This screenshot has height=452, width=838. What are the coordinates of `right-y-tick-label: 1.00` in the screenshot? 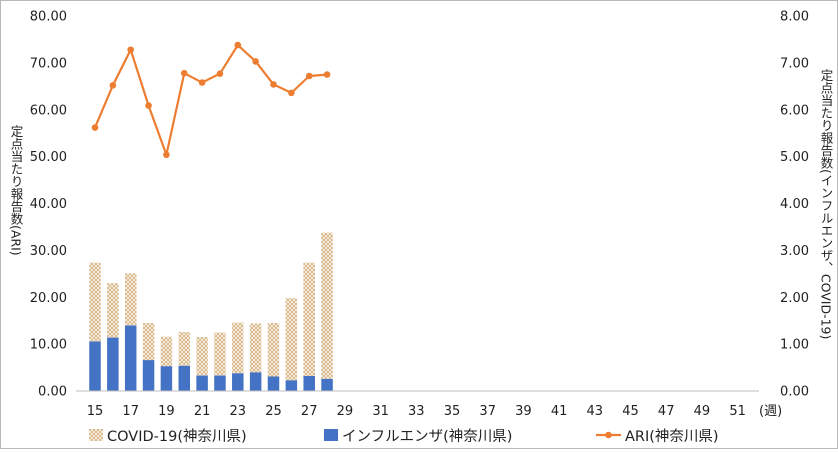 It's located at (794, 345).